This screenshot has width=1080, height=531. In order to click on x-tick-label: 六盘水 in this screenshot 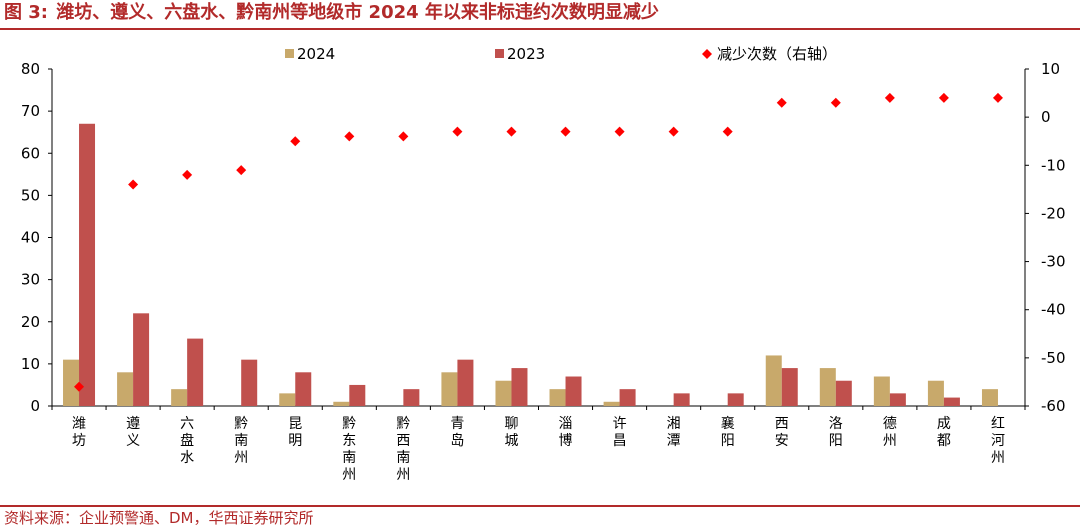, I will do `click(187, 441)`.